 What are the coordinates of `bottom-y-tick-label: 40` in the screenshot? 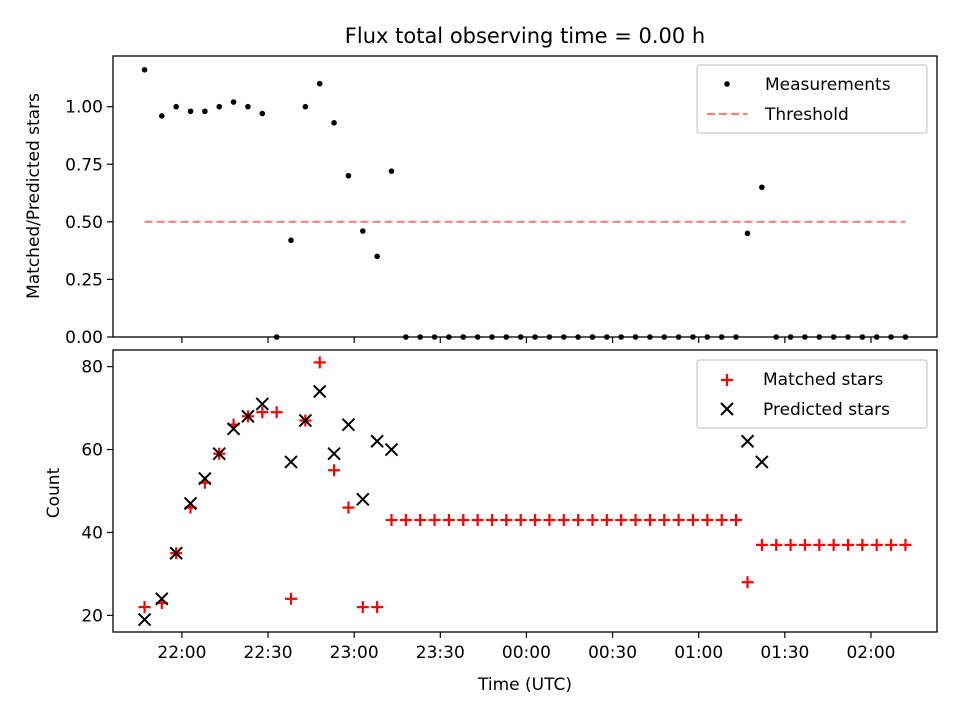 It's located at (92, 533).